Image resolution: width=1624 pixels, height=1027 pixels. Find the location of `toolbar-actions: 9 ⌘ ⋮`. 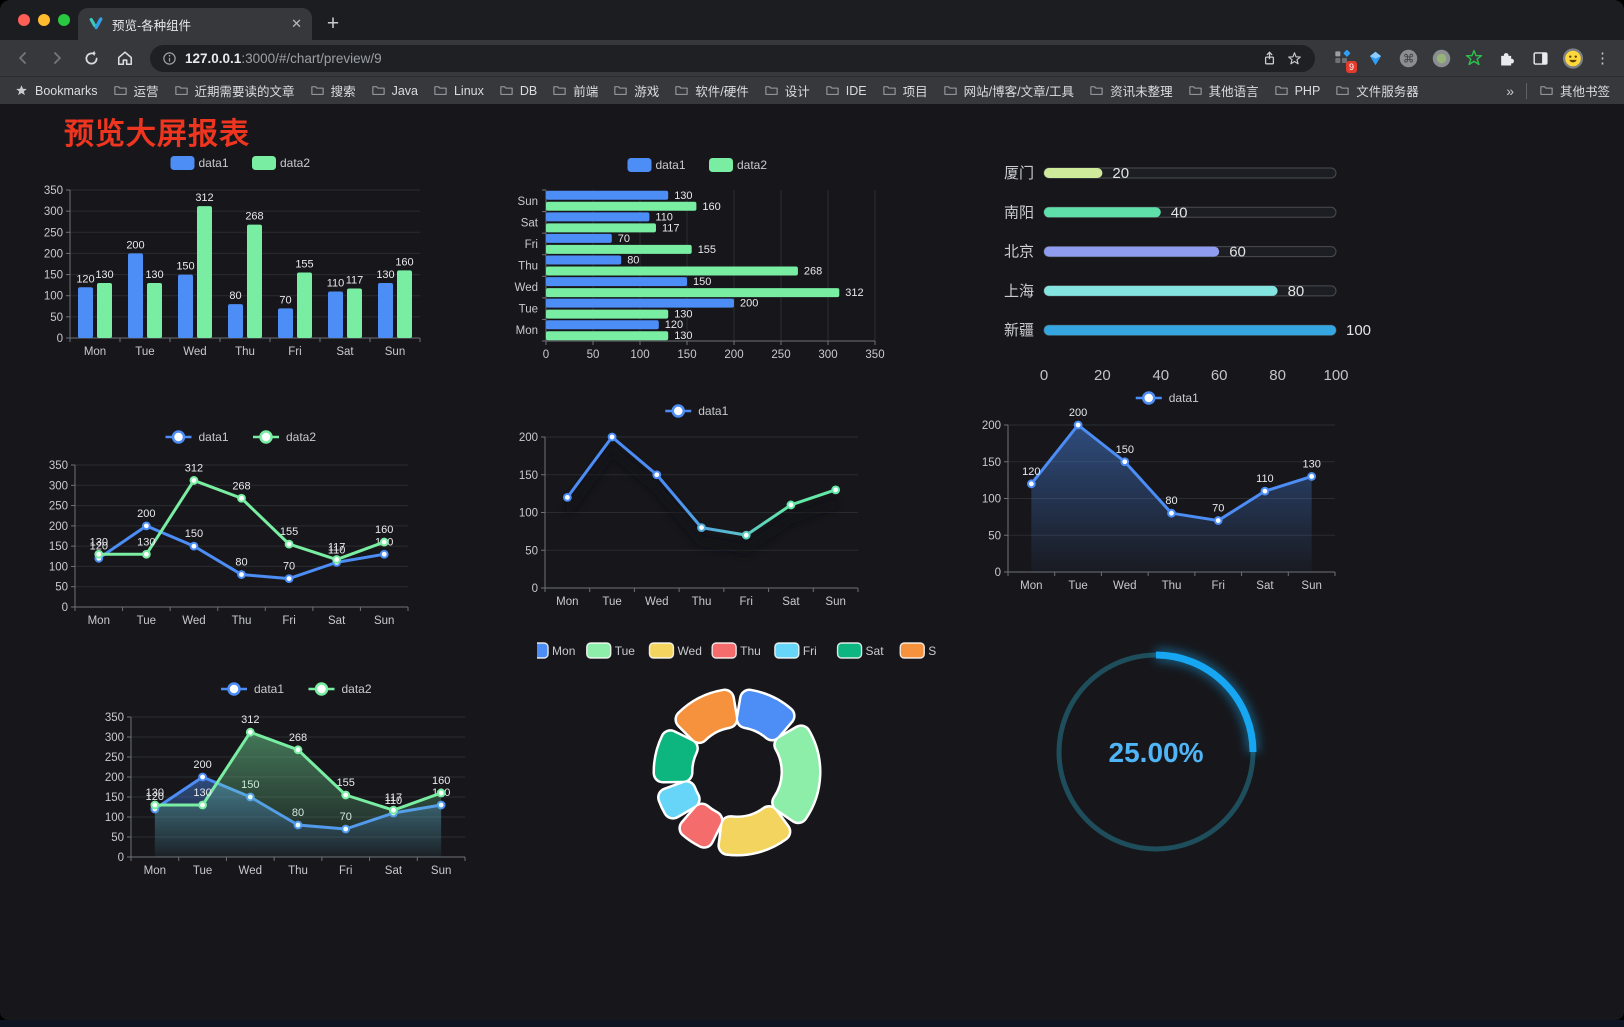

toolbar-actions: 9 ⌘ ⋮ is located at coordinates (1470, 60).